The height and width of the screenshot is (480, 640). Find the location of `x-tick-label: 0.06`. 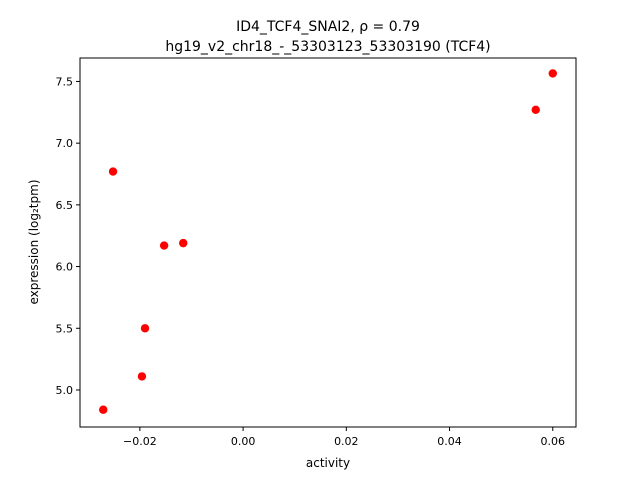

x-tick-label: 0.06 is located at coordinates (553, 441).